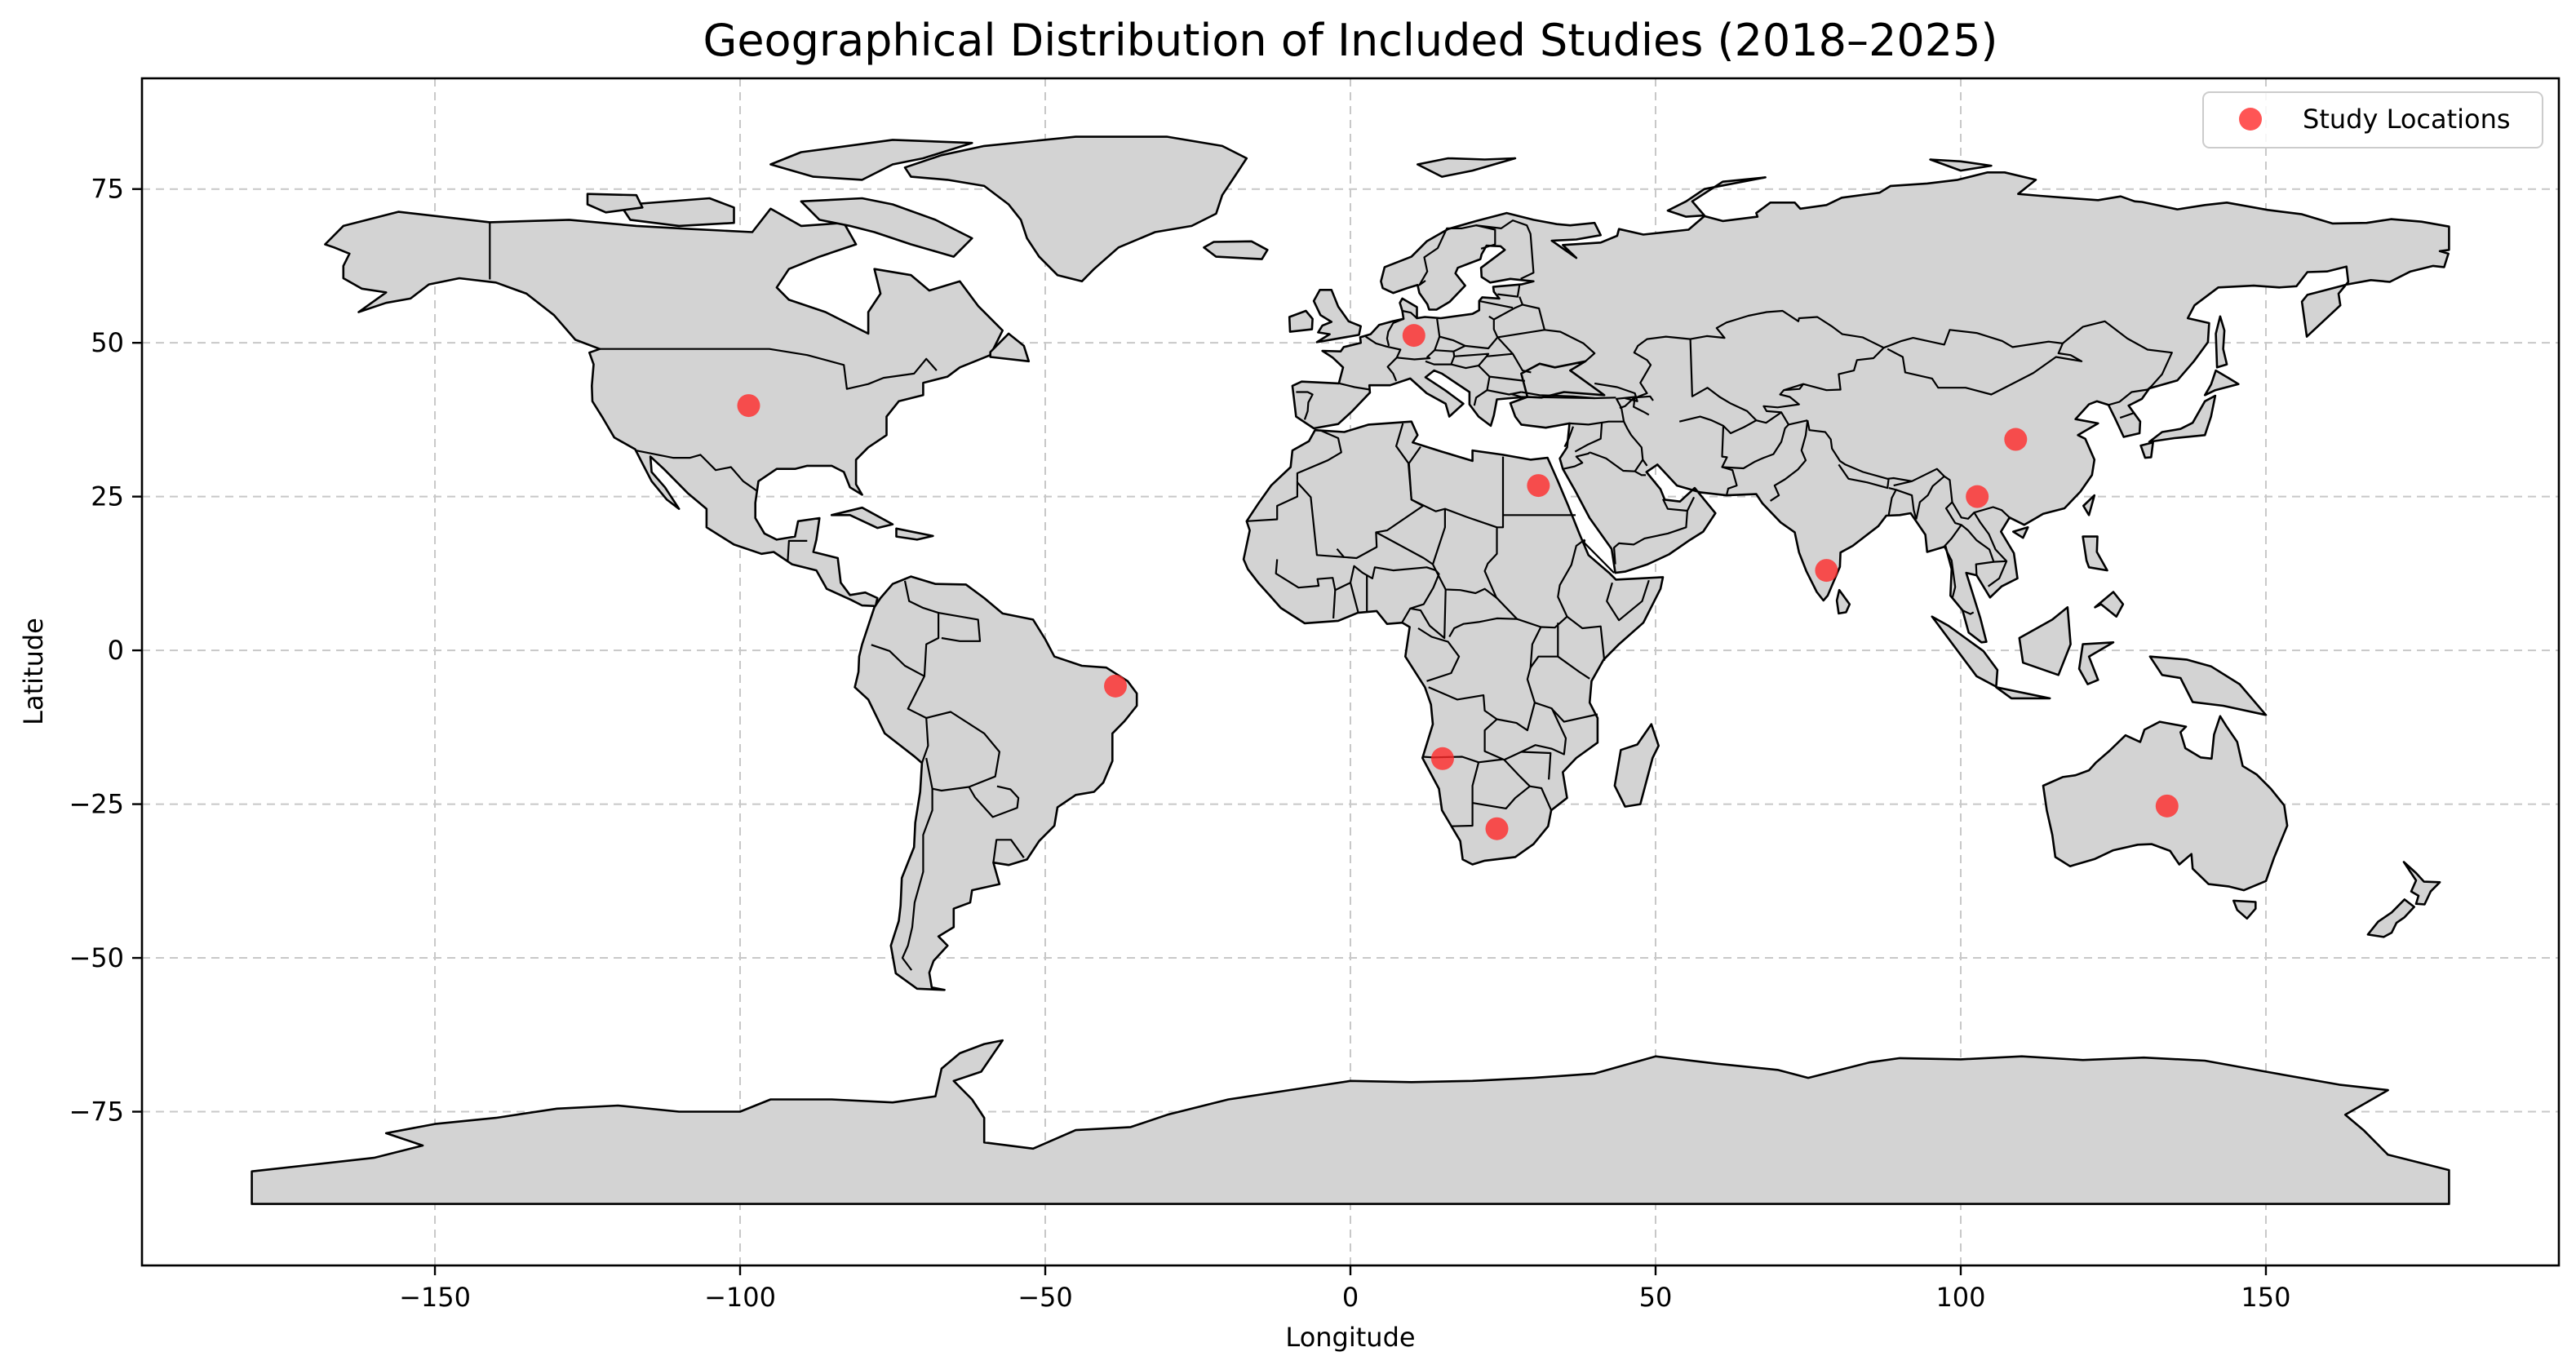 This screenshot has height=1365, width=2576. Describe the element at coordinates (1965, 651) in the screenshot. I see `land-sumatra` at that location.